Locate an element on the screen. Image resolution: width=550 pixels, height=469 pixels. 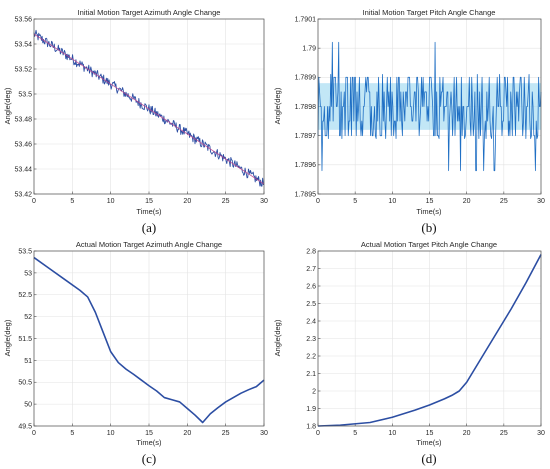
panel-d-x-label: Time(s) is located at coordinates (429, 442).